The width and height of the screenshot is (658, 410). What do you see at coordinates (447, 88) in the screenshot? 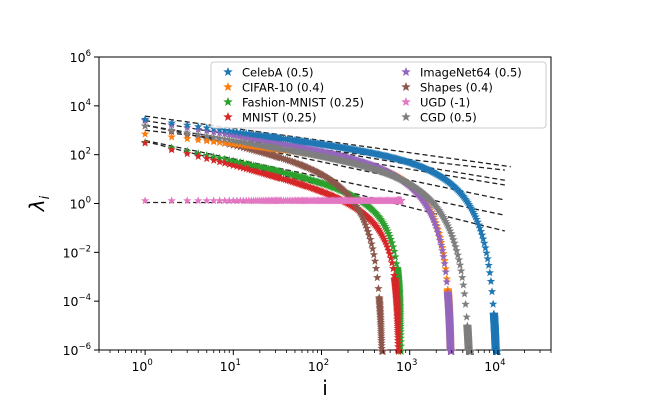
I see `legend-entry: Shapes (0.4)` at bounding box center [447, 88].